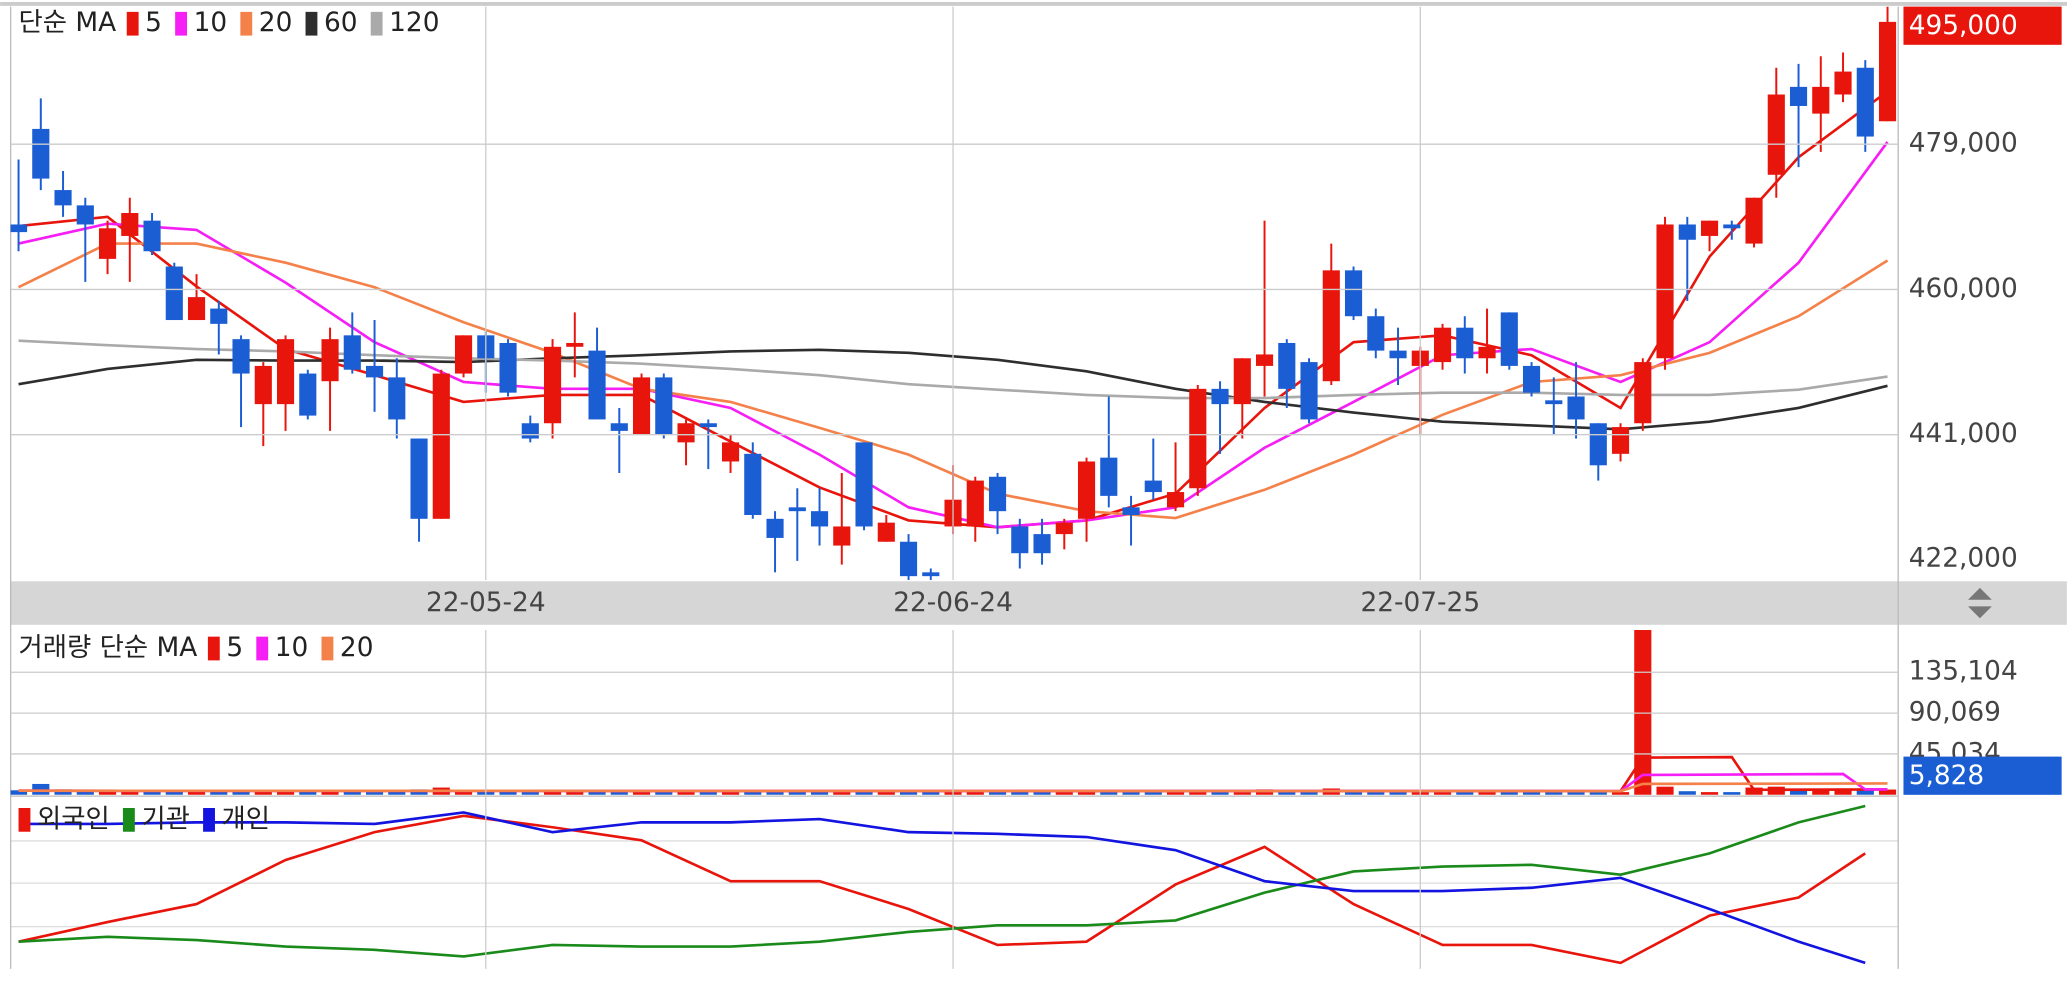  I want to click on arrow-down, so click(1980, 612).